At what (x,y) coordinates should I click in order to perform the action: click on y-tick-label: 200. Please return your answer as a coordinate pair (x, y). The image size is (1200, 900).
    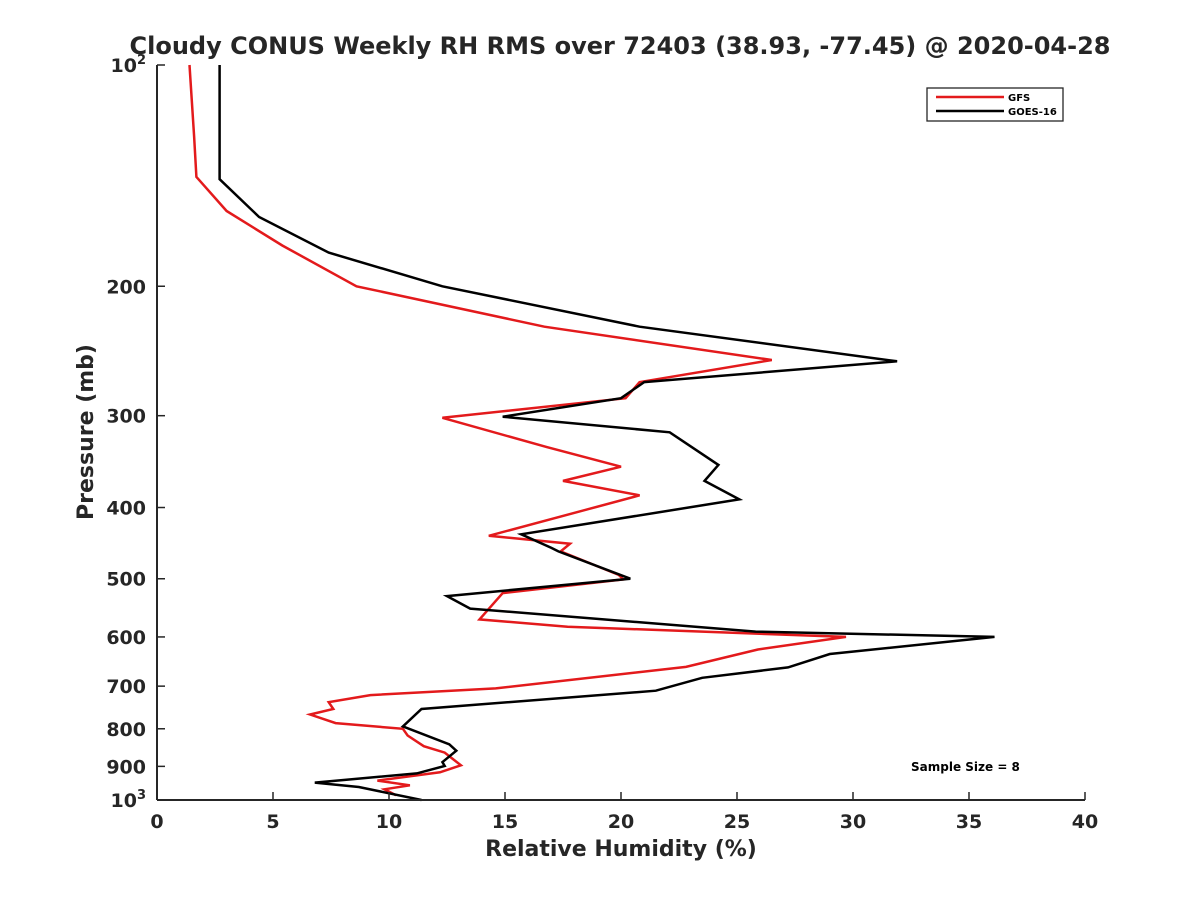
    Looking at the image, I should click on (126, 287).